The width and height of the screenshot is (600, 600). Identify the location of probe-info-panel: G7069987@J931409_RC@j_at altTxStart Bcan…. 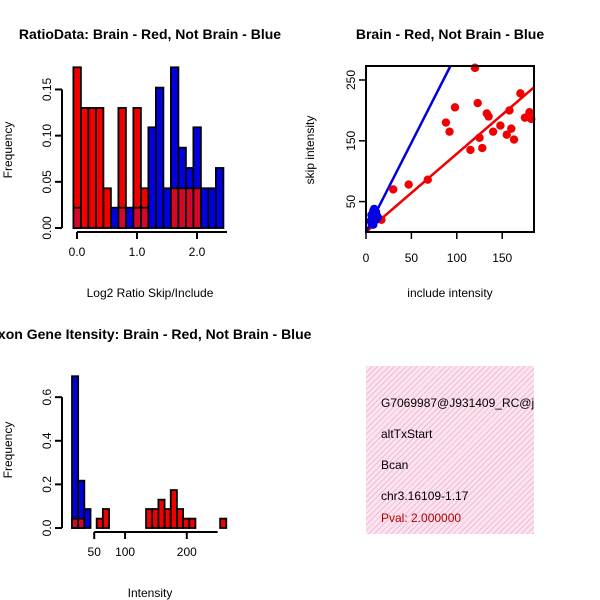
(450, 450).